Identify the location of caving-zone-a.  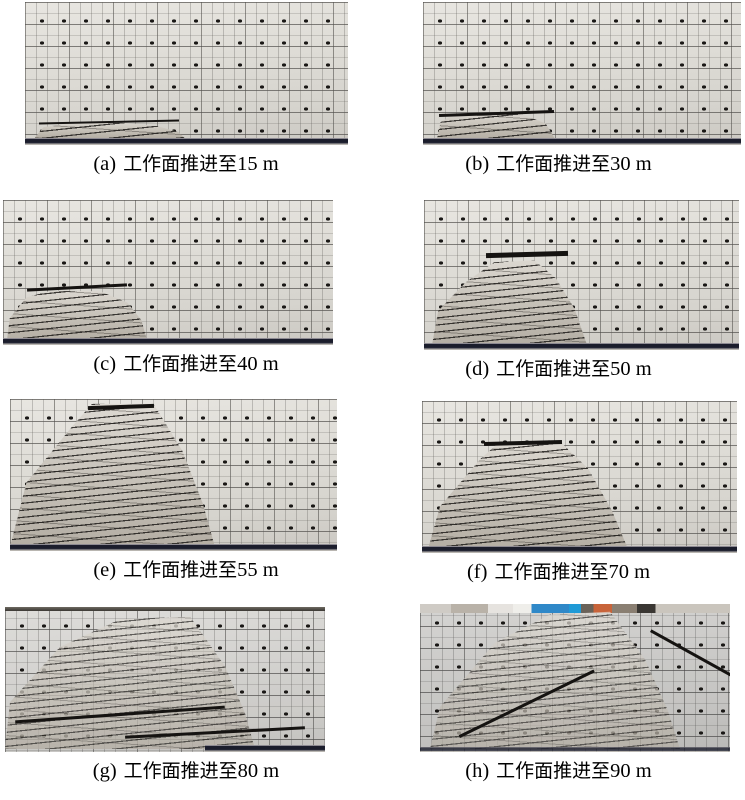
(109, 130).